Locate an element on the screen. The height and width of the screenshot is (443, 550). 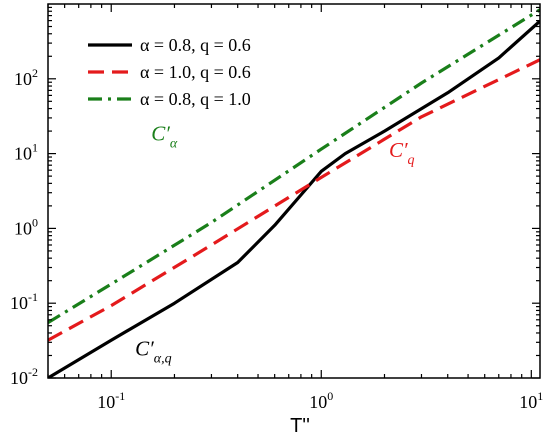
x-tick-label: 10¹ is located at coordinates (531, 400).